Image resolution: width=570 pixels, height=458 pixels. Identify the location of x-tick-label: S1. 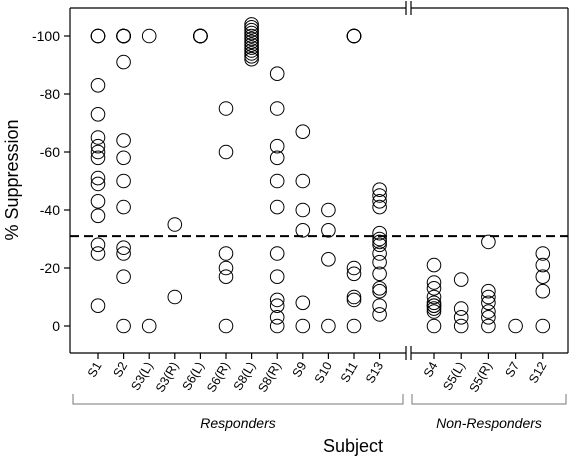
(95, 369).